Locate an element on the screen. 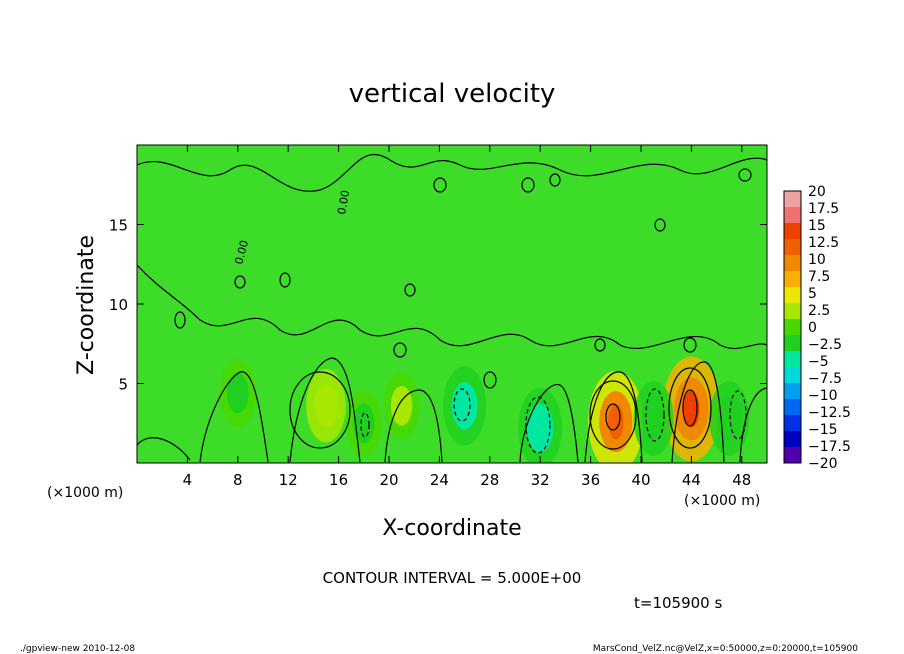 Image resolution: width=904 pixels, height=654 pixels. velocity-cell-peak is located at coordinates (616, 421).